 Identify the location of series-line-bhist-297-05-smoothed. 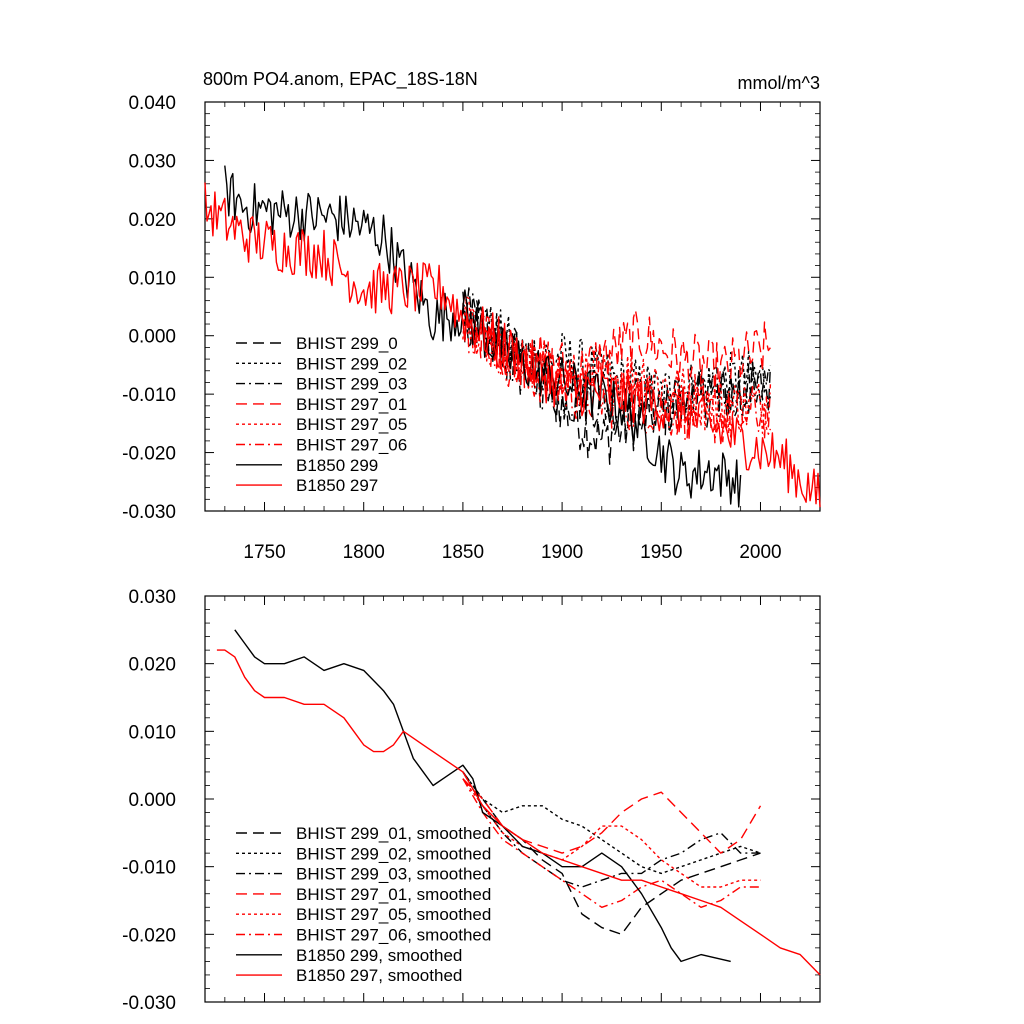
(611, 833).